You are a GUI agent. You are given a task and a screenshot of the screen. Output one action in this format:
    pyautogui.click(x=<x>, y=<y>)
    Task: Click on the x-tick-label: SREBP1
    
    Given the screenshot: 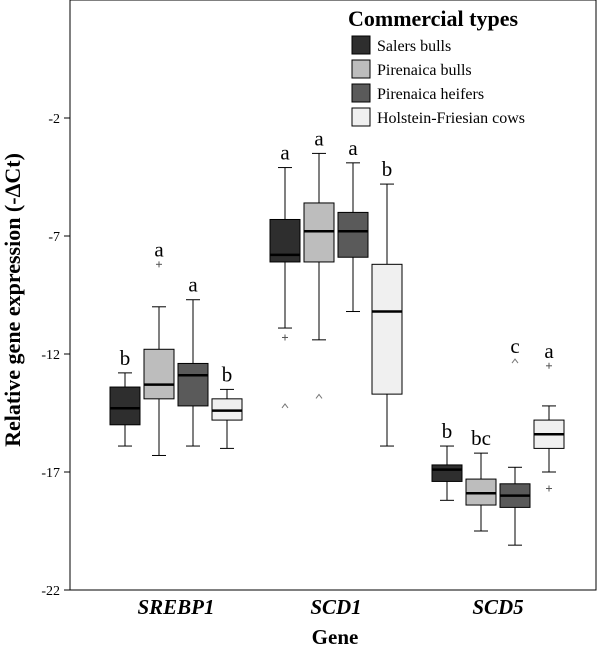 What is the action you would take?
    pyautogui.click(x=175, y=607)
    